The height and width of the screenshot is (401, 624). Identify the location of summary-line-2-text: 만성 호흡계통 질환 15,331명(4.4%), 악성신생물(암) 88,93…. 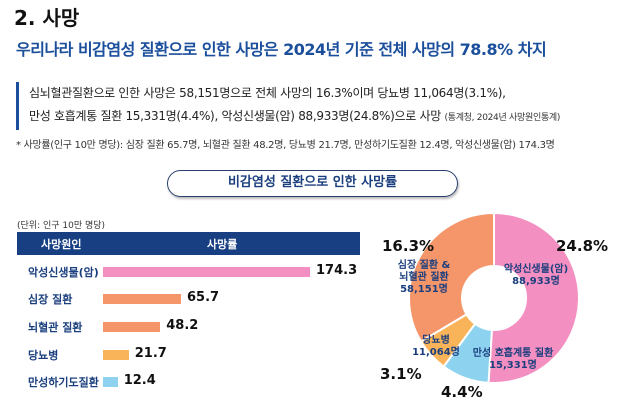
(235, 116).